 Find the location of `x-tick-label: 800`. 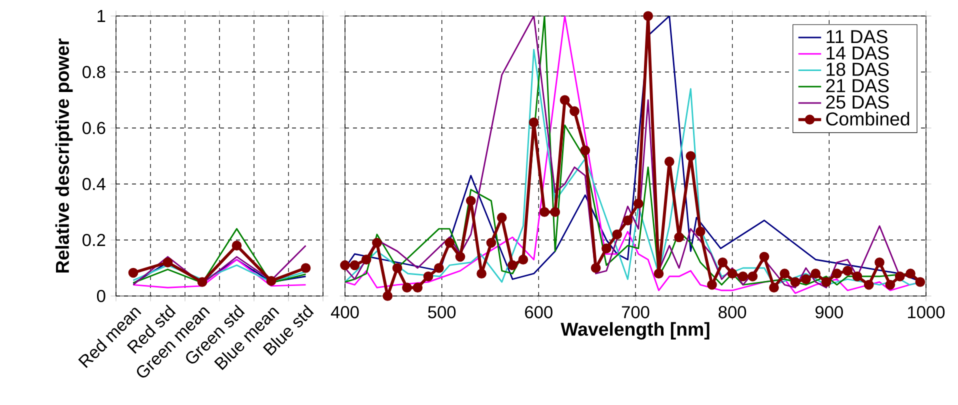

x-tick-label: 800 is located at coordinates (732, 312).